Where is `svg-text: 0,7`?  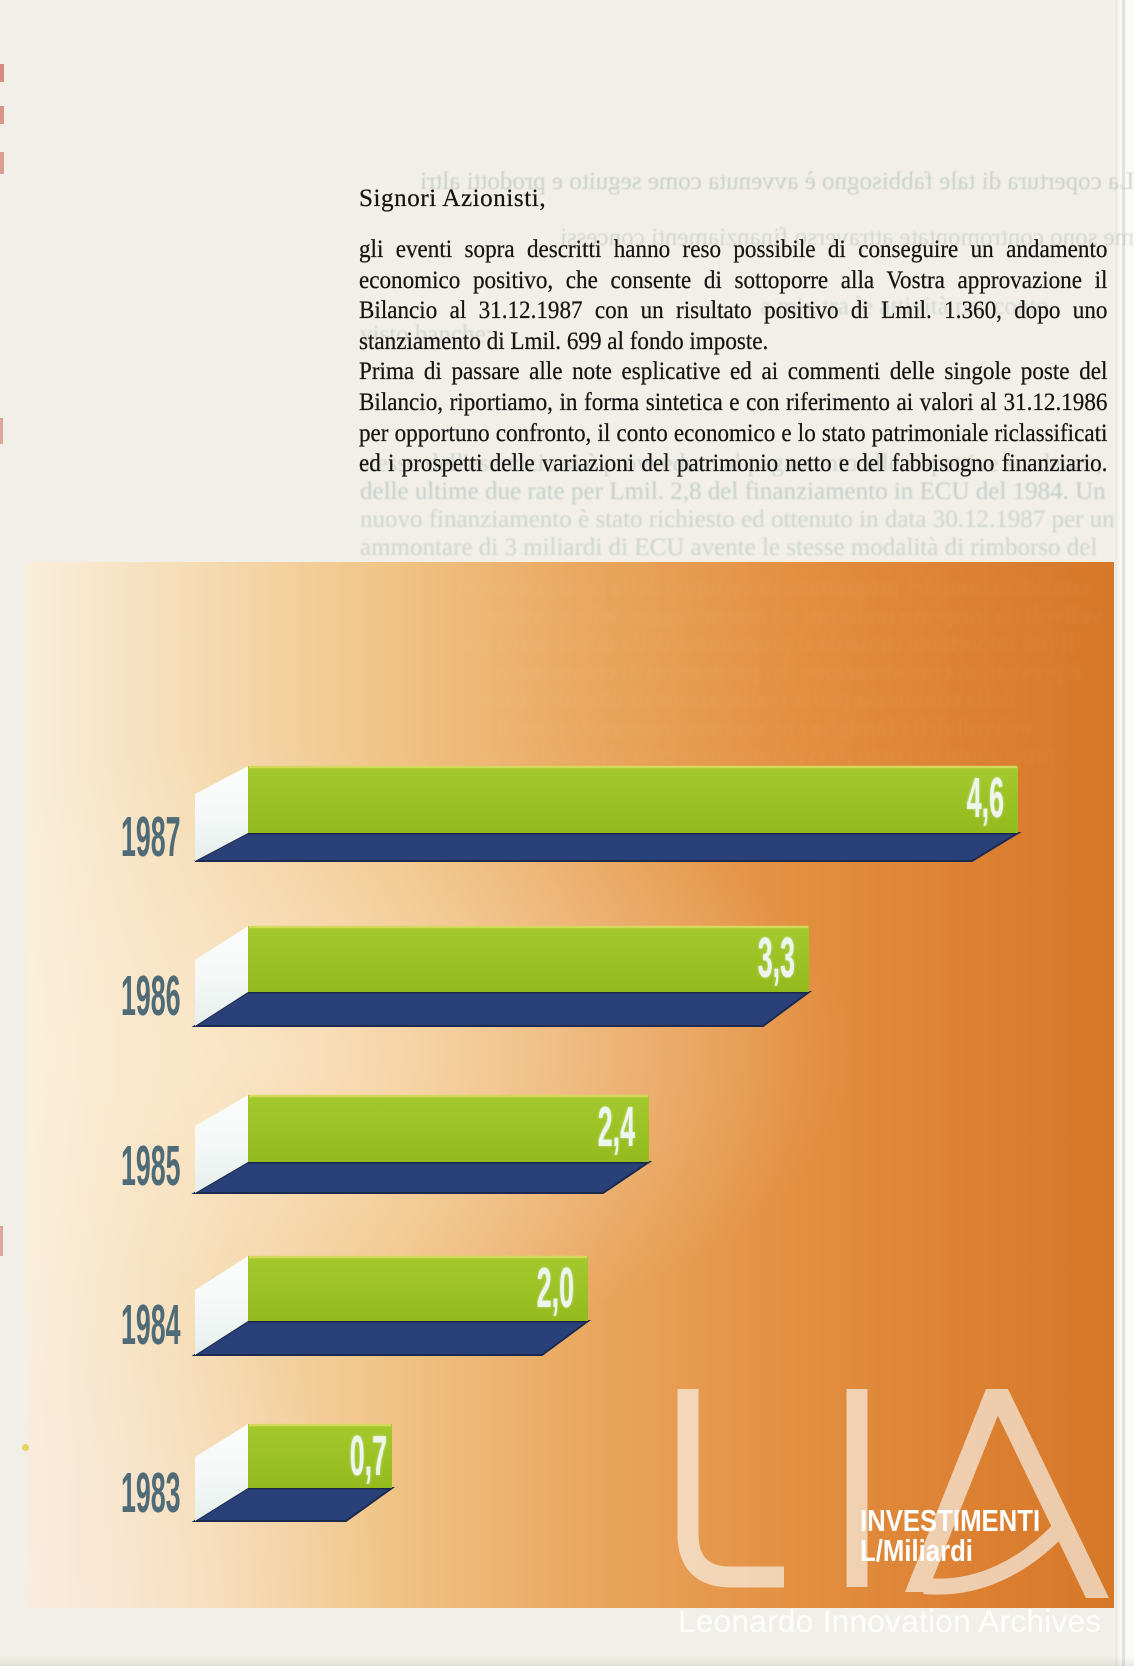
svg-text: 0,7 is located at coordinates (368, 1456).